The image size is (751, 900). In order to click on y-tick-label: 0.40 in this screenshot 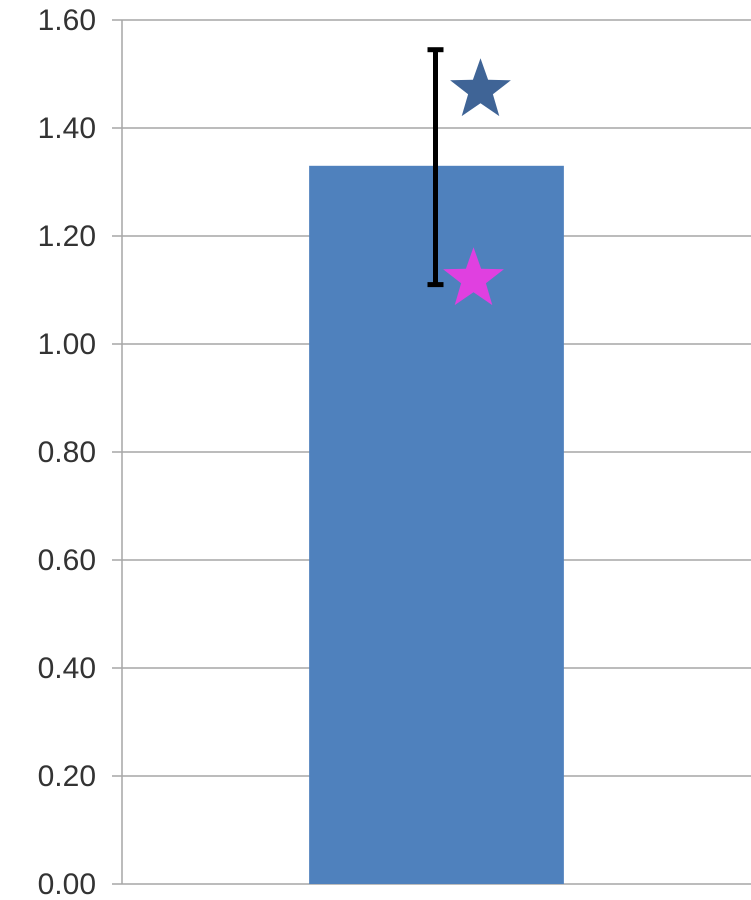, I will do `click(67, 668)`.